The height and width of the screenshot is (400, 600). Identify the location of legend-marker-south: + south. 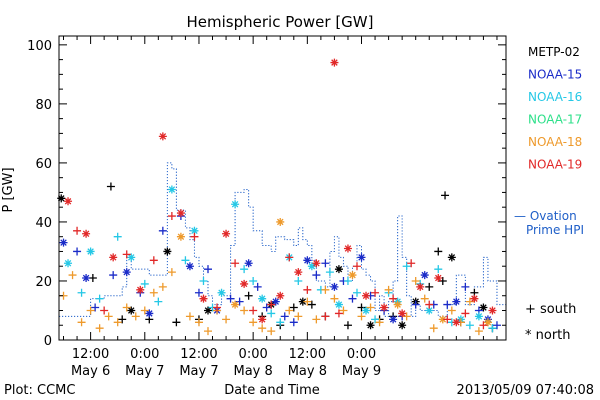
(550, 309).